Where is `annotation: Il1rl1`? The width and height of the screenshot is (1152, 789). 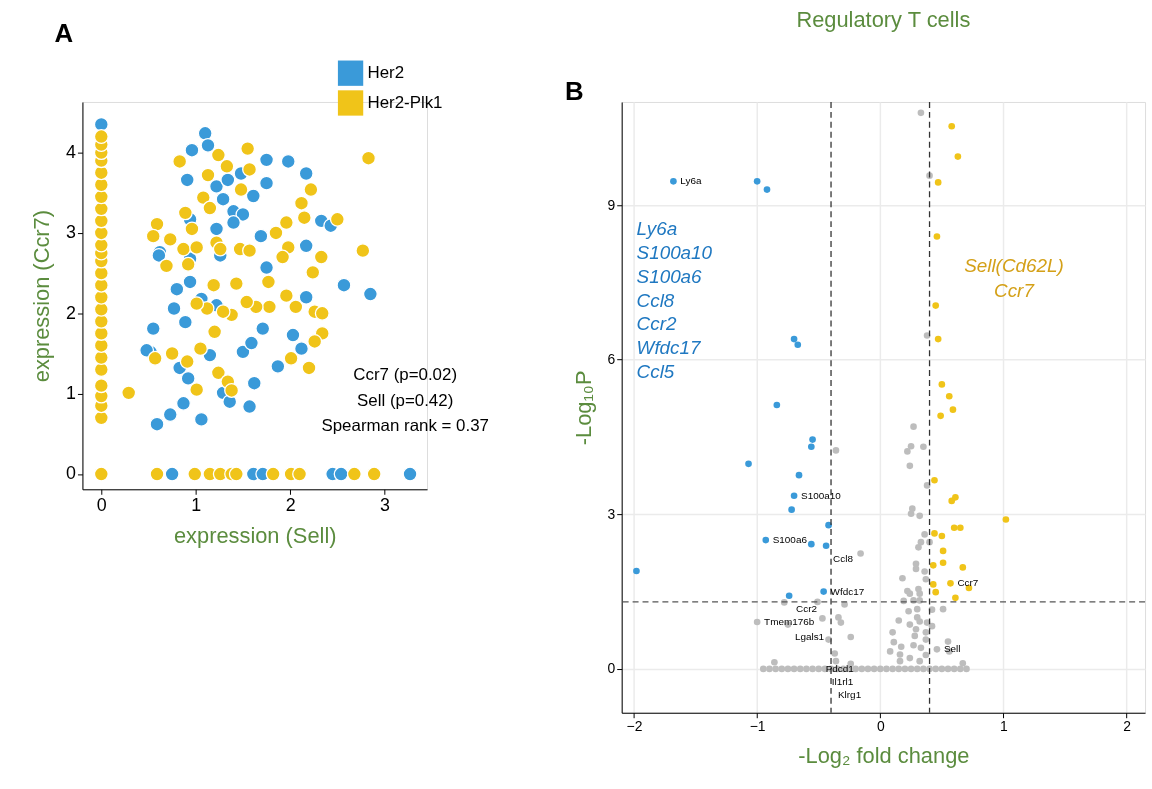 annotation: Il1rl1 is located at coordinates (842, 681).